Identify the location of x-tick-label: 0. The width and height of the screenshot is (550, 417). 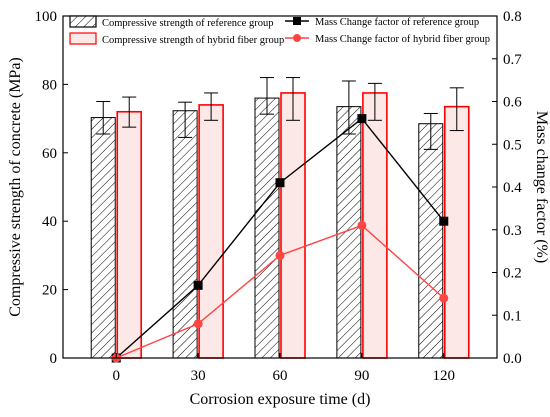
(116, 376).